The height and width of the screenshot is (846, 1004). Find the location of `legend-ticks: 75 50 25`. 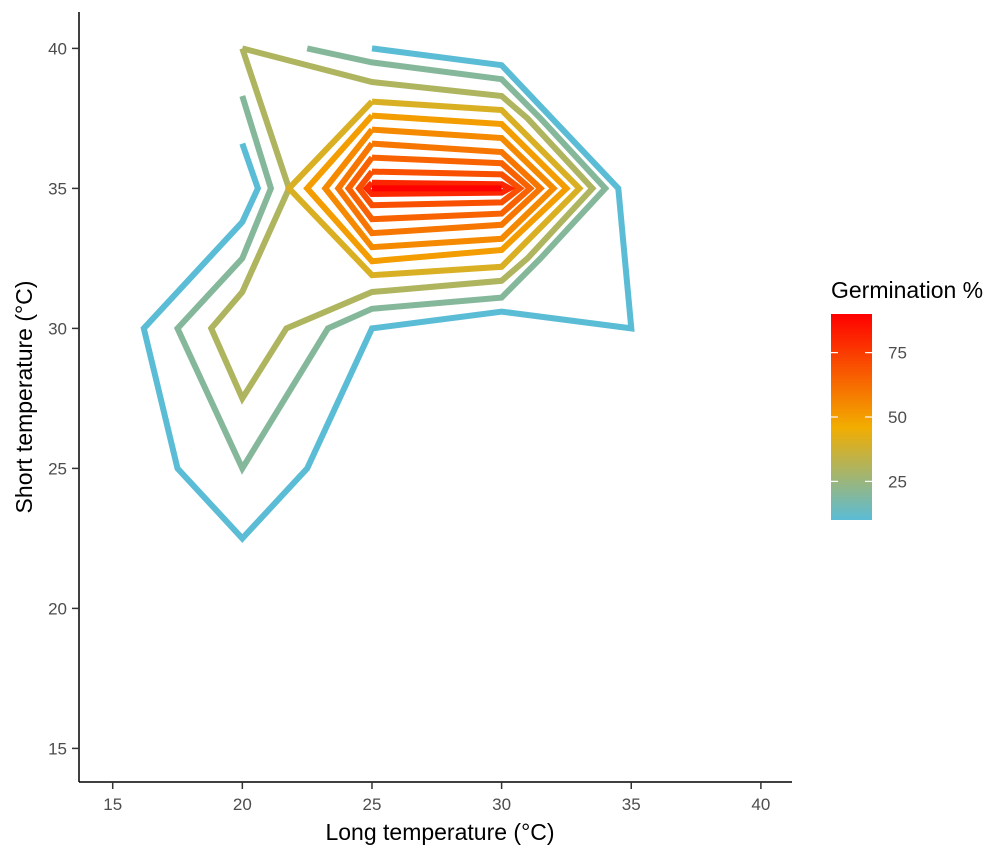

legend-ticks: 75 50 25 is located at coordinates (869, 417).